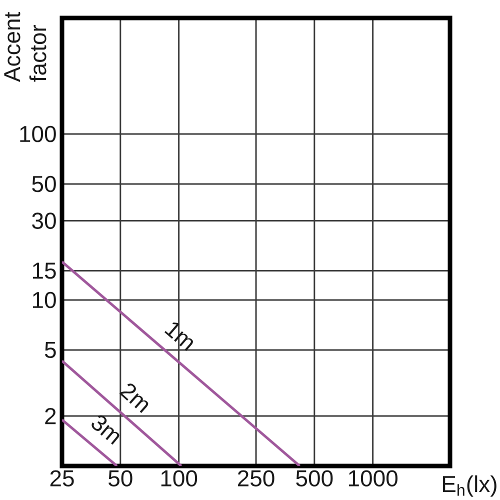 This screenshot has height=500, width=500. What do you see at coordinates (179, 478) in the screenshot?
I see `x-tick-label: 100` at bounding box center [179, 478].